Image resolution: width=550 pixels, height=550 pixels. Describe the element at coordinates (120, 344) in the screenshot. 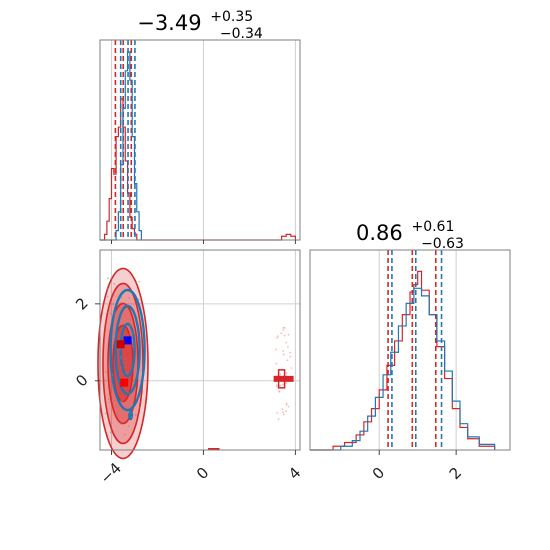

I see `red-best-fit-marker` at that location.